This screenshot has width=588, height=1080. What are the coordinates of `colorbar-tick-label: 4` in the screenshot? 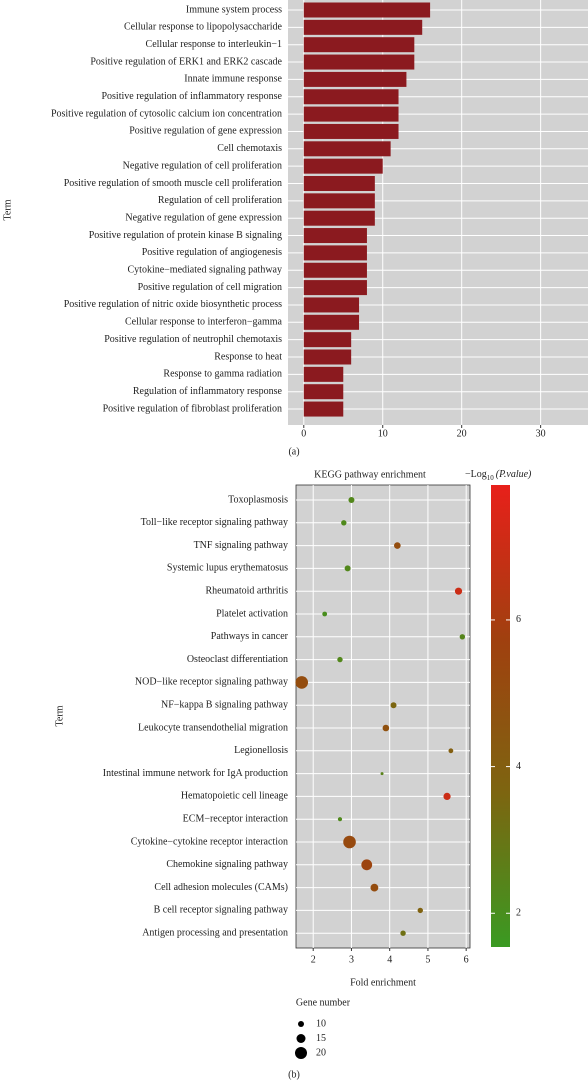 It's located at (518, 766).